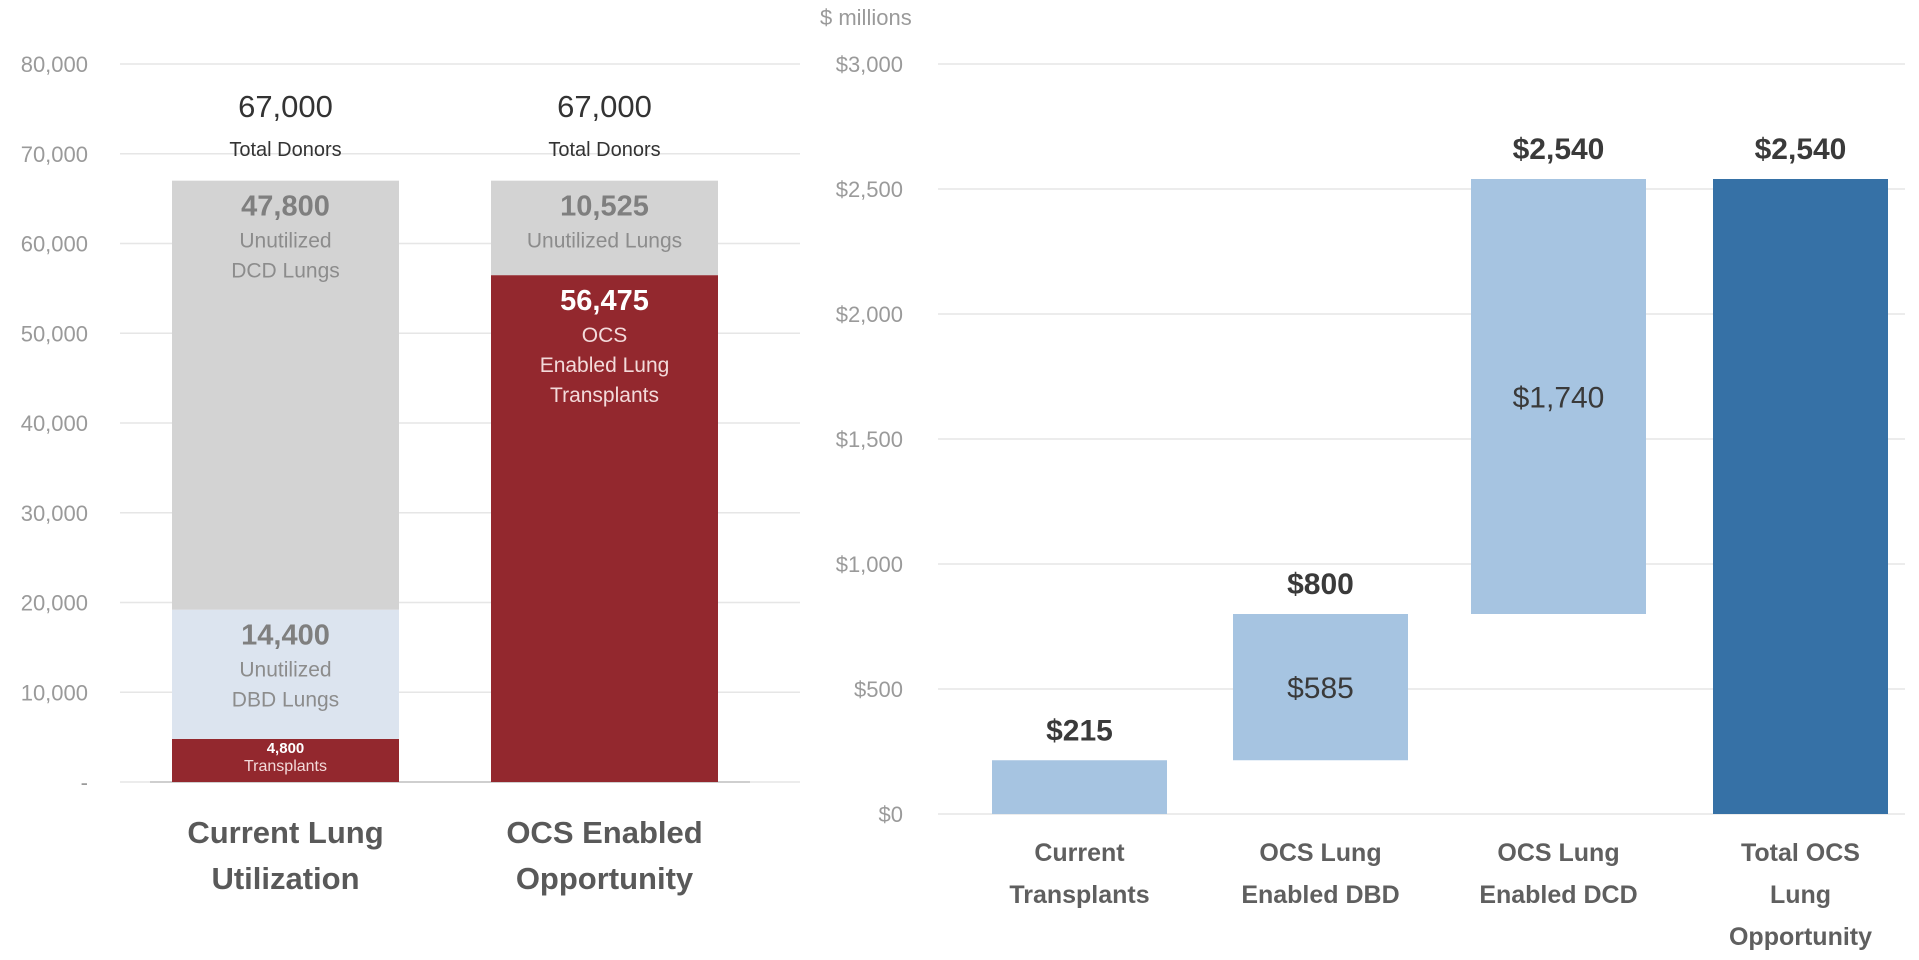 The height and width of the screenshot is (960, 1919). Describe the element at coordinates (604, 301) in the screenshot. I see `segment-value-label: 56,475` at that location.